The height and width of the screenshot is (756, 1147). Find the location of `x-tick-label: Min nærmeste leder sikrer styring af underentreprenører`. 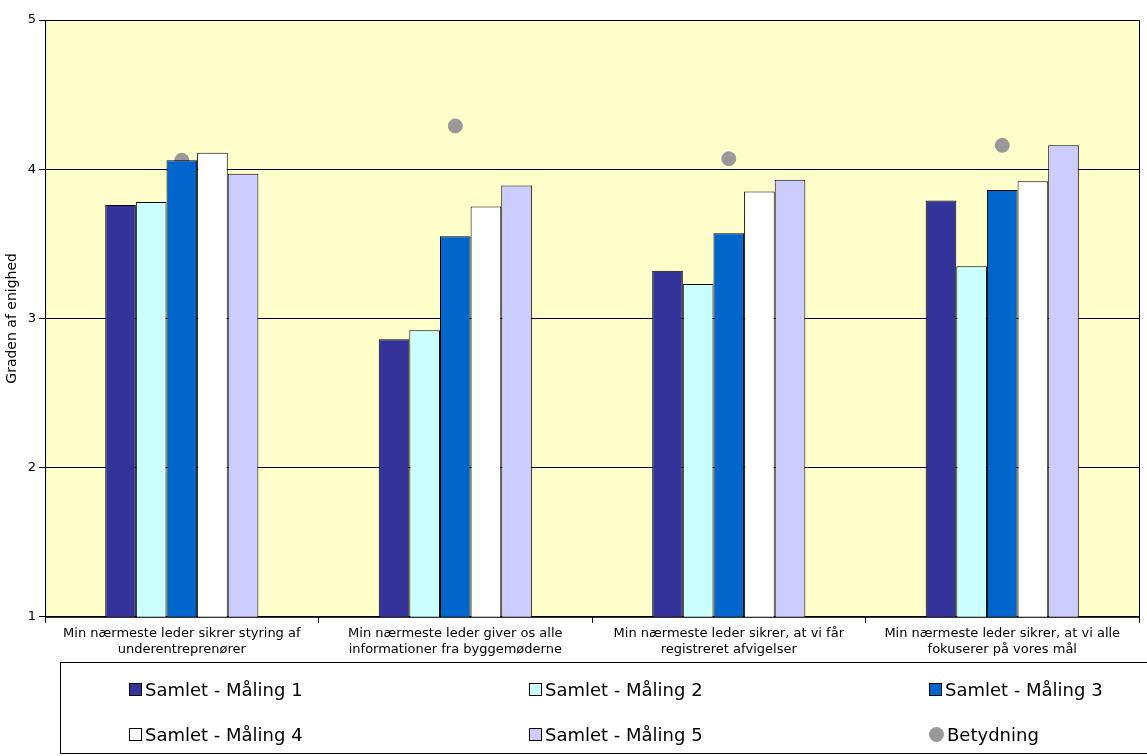

x-tick-label: Min nærmeste leder sikrer styring af underentreprenører is located at coordinates (182, 640).